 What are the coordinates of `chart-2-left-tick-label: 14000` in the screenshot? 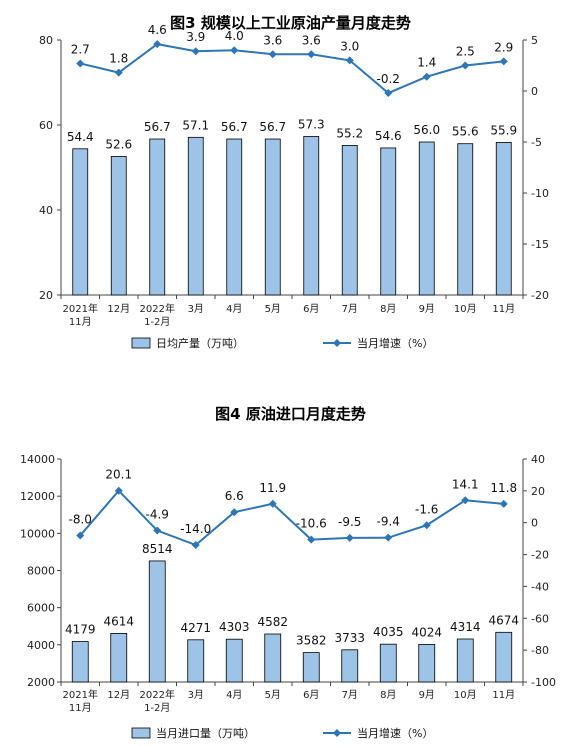 It's located at (37, 459).